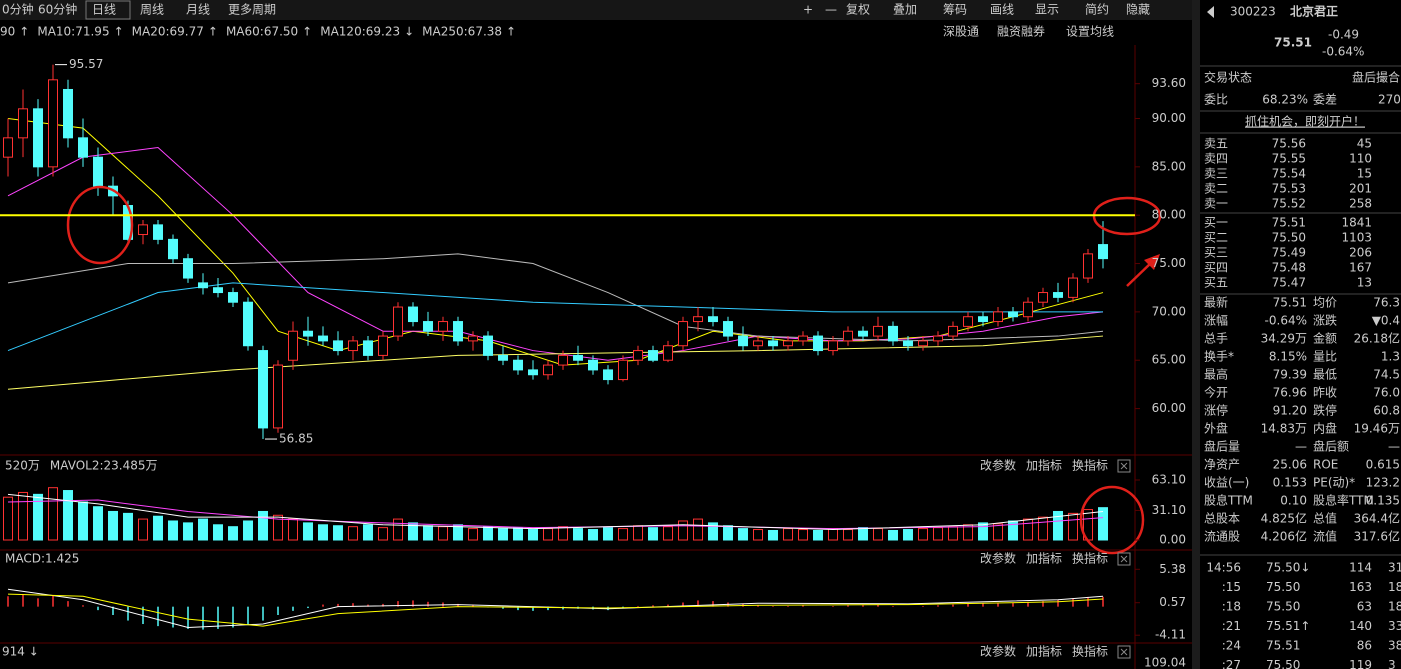 The width and height of the screenshot is (1401, 669). I want to click on stat-label: 总手, so click(1216, 339).